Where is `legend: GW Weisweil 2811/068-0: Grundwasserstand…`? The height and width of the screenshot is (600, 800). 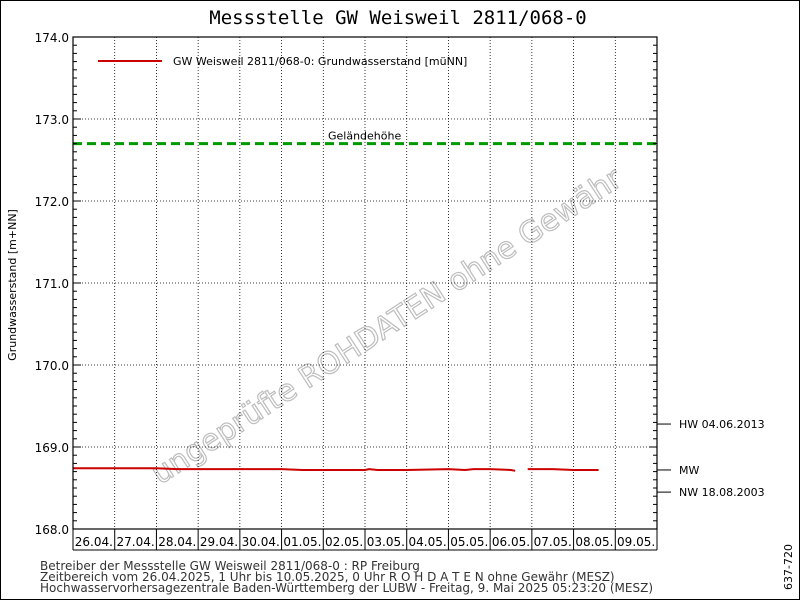 legend: GW Weisweil 2811/068-0: Grundwasserstand… is located at coordinates (282, 61).